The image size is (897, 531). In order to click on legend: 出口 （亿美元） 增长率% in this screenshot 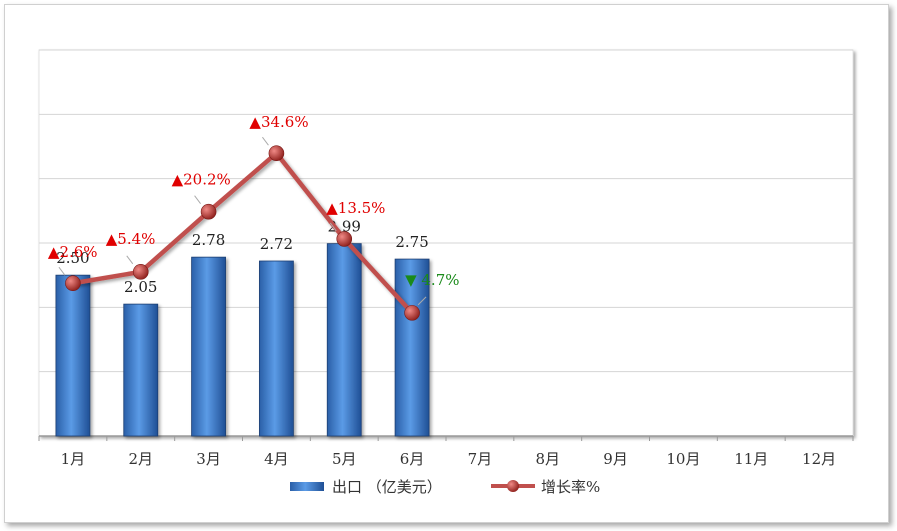, I will do `click(445, 487)`.